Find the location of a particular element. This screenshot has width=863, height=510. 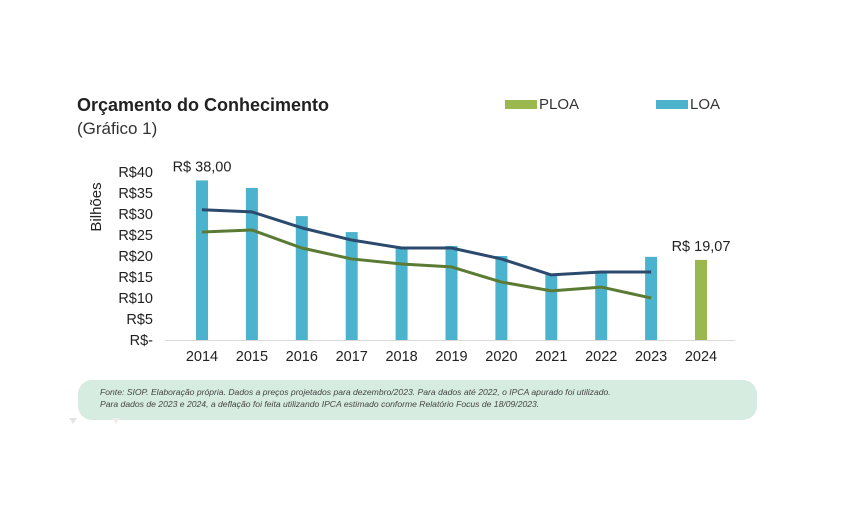

x-tick-label: 2022 is located at coordinates (601, 357).